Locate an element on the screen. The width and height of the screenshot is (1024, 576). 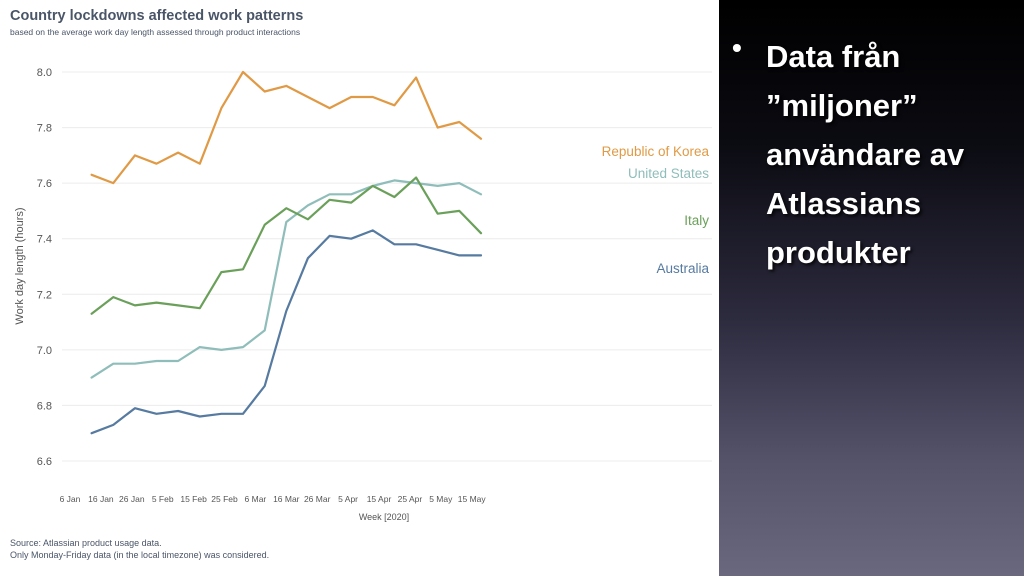
x-tick-label: 15 Feb is located at coordinates (193, 499).